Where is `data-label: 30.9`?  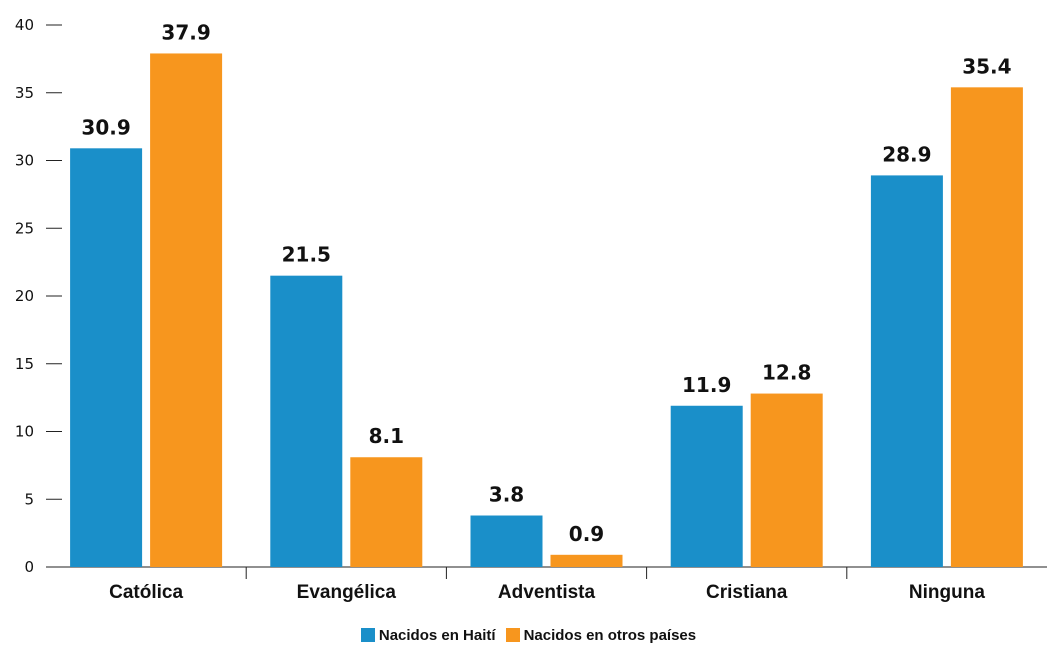 data-label: 30.9 is located at coordinates (105, 127).